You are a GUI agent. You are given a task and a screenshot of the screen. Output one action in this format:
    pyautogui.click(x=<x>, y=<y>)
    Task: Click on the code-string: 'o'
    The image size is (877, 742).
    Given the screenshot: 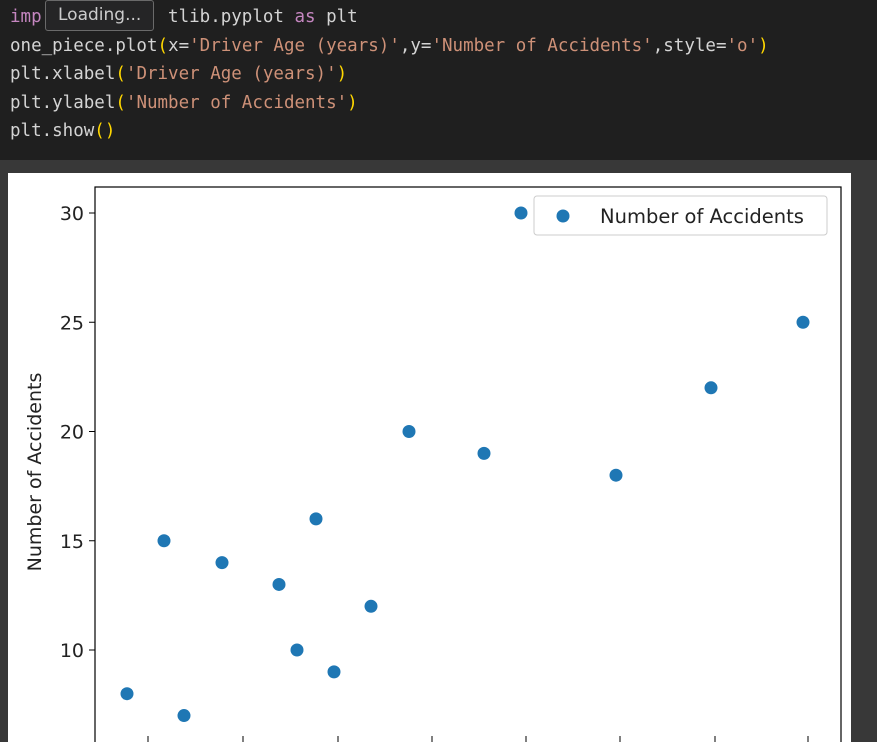 What is the action you would take?
    pyautogui.click(x=742, y=46)
    